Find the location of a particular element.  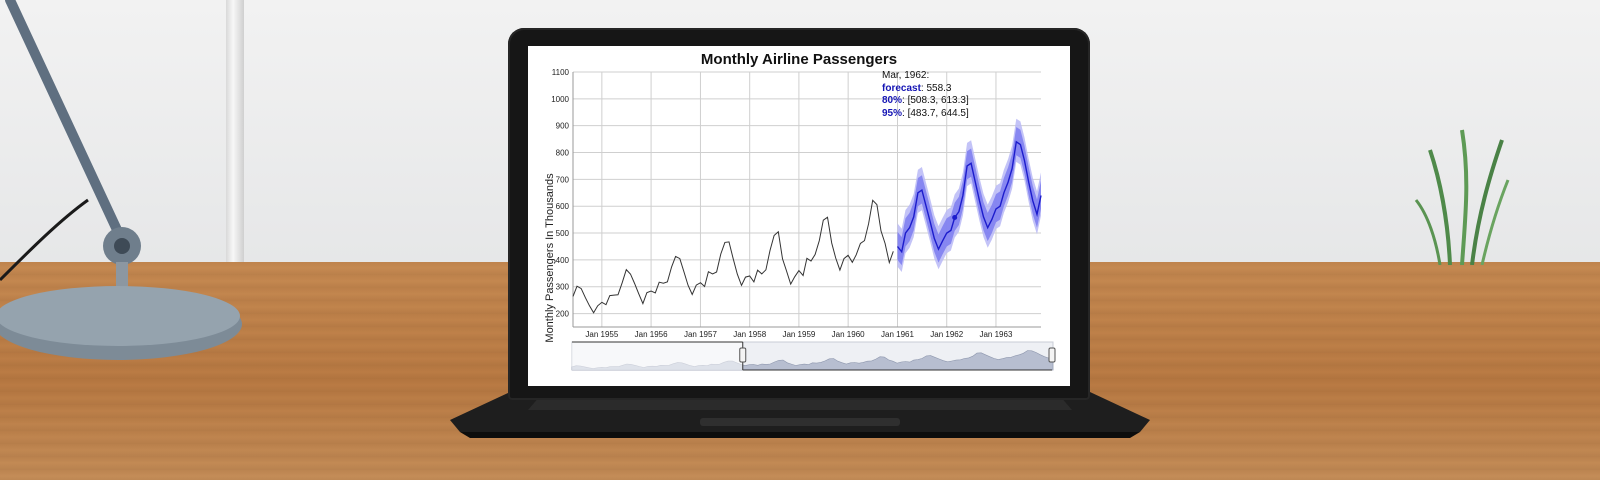

tooltip-forecast-value: 558.3 is located at coordinates (939, 88).